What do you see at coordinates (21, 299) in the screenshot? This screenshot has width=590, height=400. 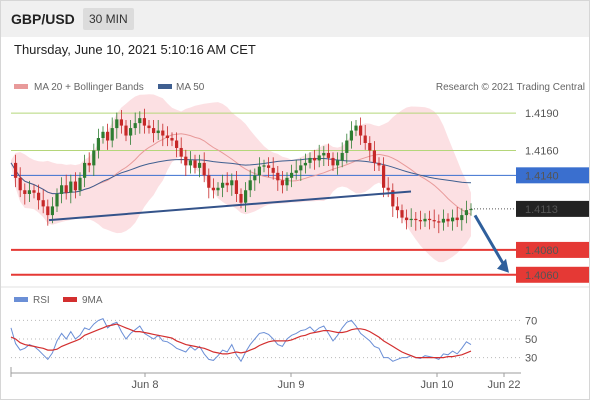 I see `legend-rsi-swatch` at bounding box center [21, 299].